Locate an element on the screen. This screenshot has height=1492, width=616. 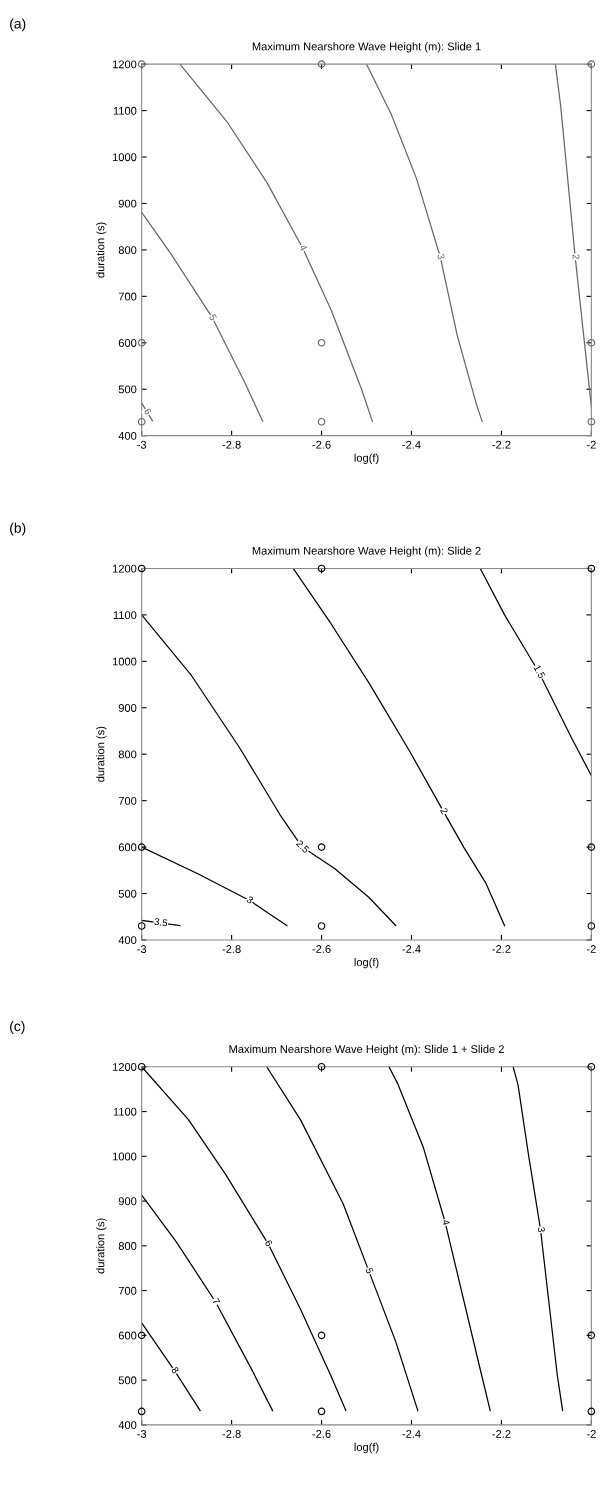
chart-title: Maximum Nearshore Wave Height (m): Slide 1 + Slide 2 is located at coordinates (366, 1050).